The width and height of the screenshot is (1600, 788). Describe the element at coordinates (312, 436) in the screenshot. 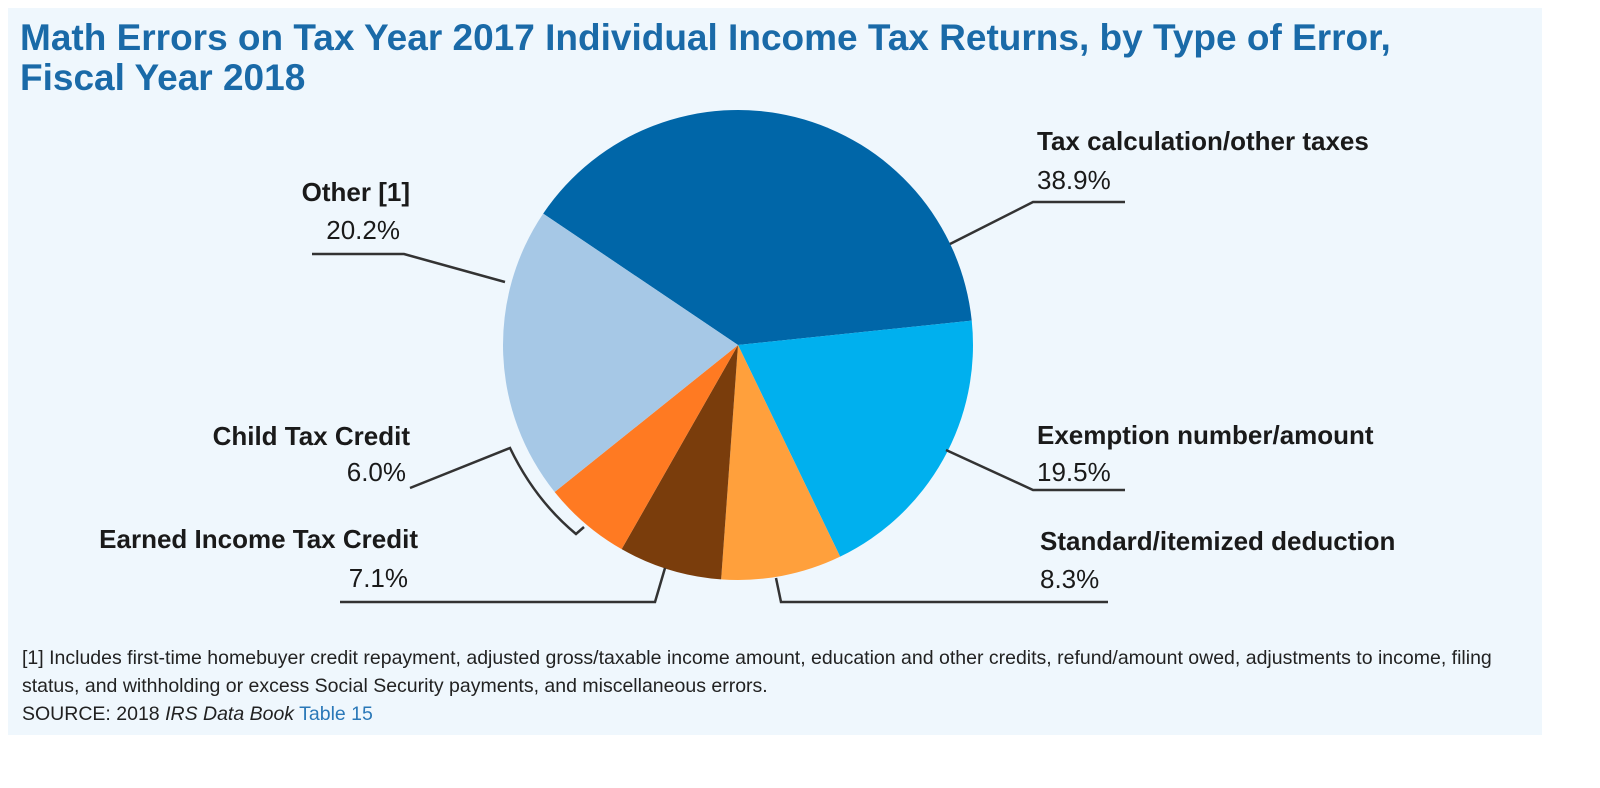

I see `label-child-tax-credit: Child Tax Credit` at that location.